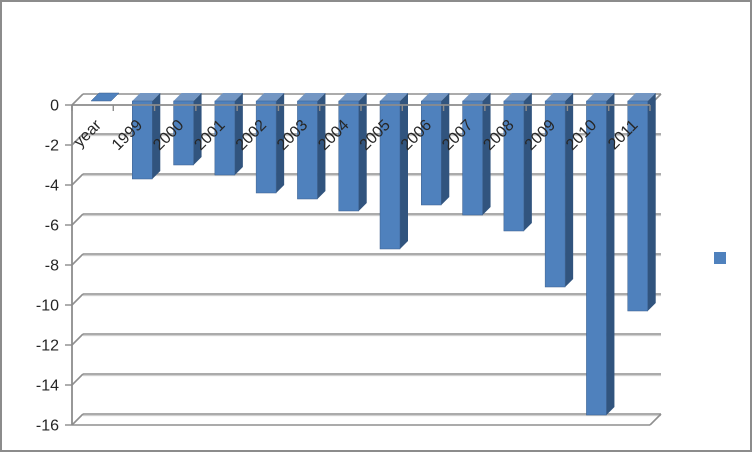 The height and width of the screenshot is (452, 752). Describe the element at coordinates (486, 154) in the screenshot. I see `bar-side-face-2007` at that location.